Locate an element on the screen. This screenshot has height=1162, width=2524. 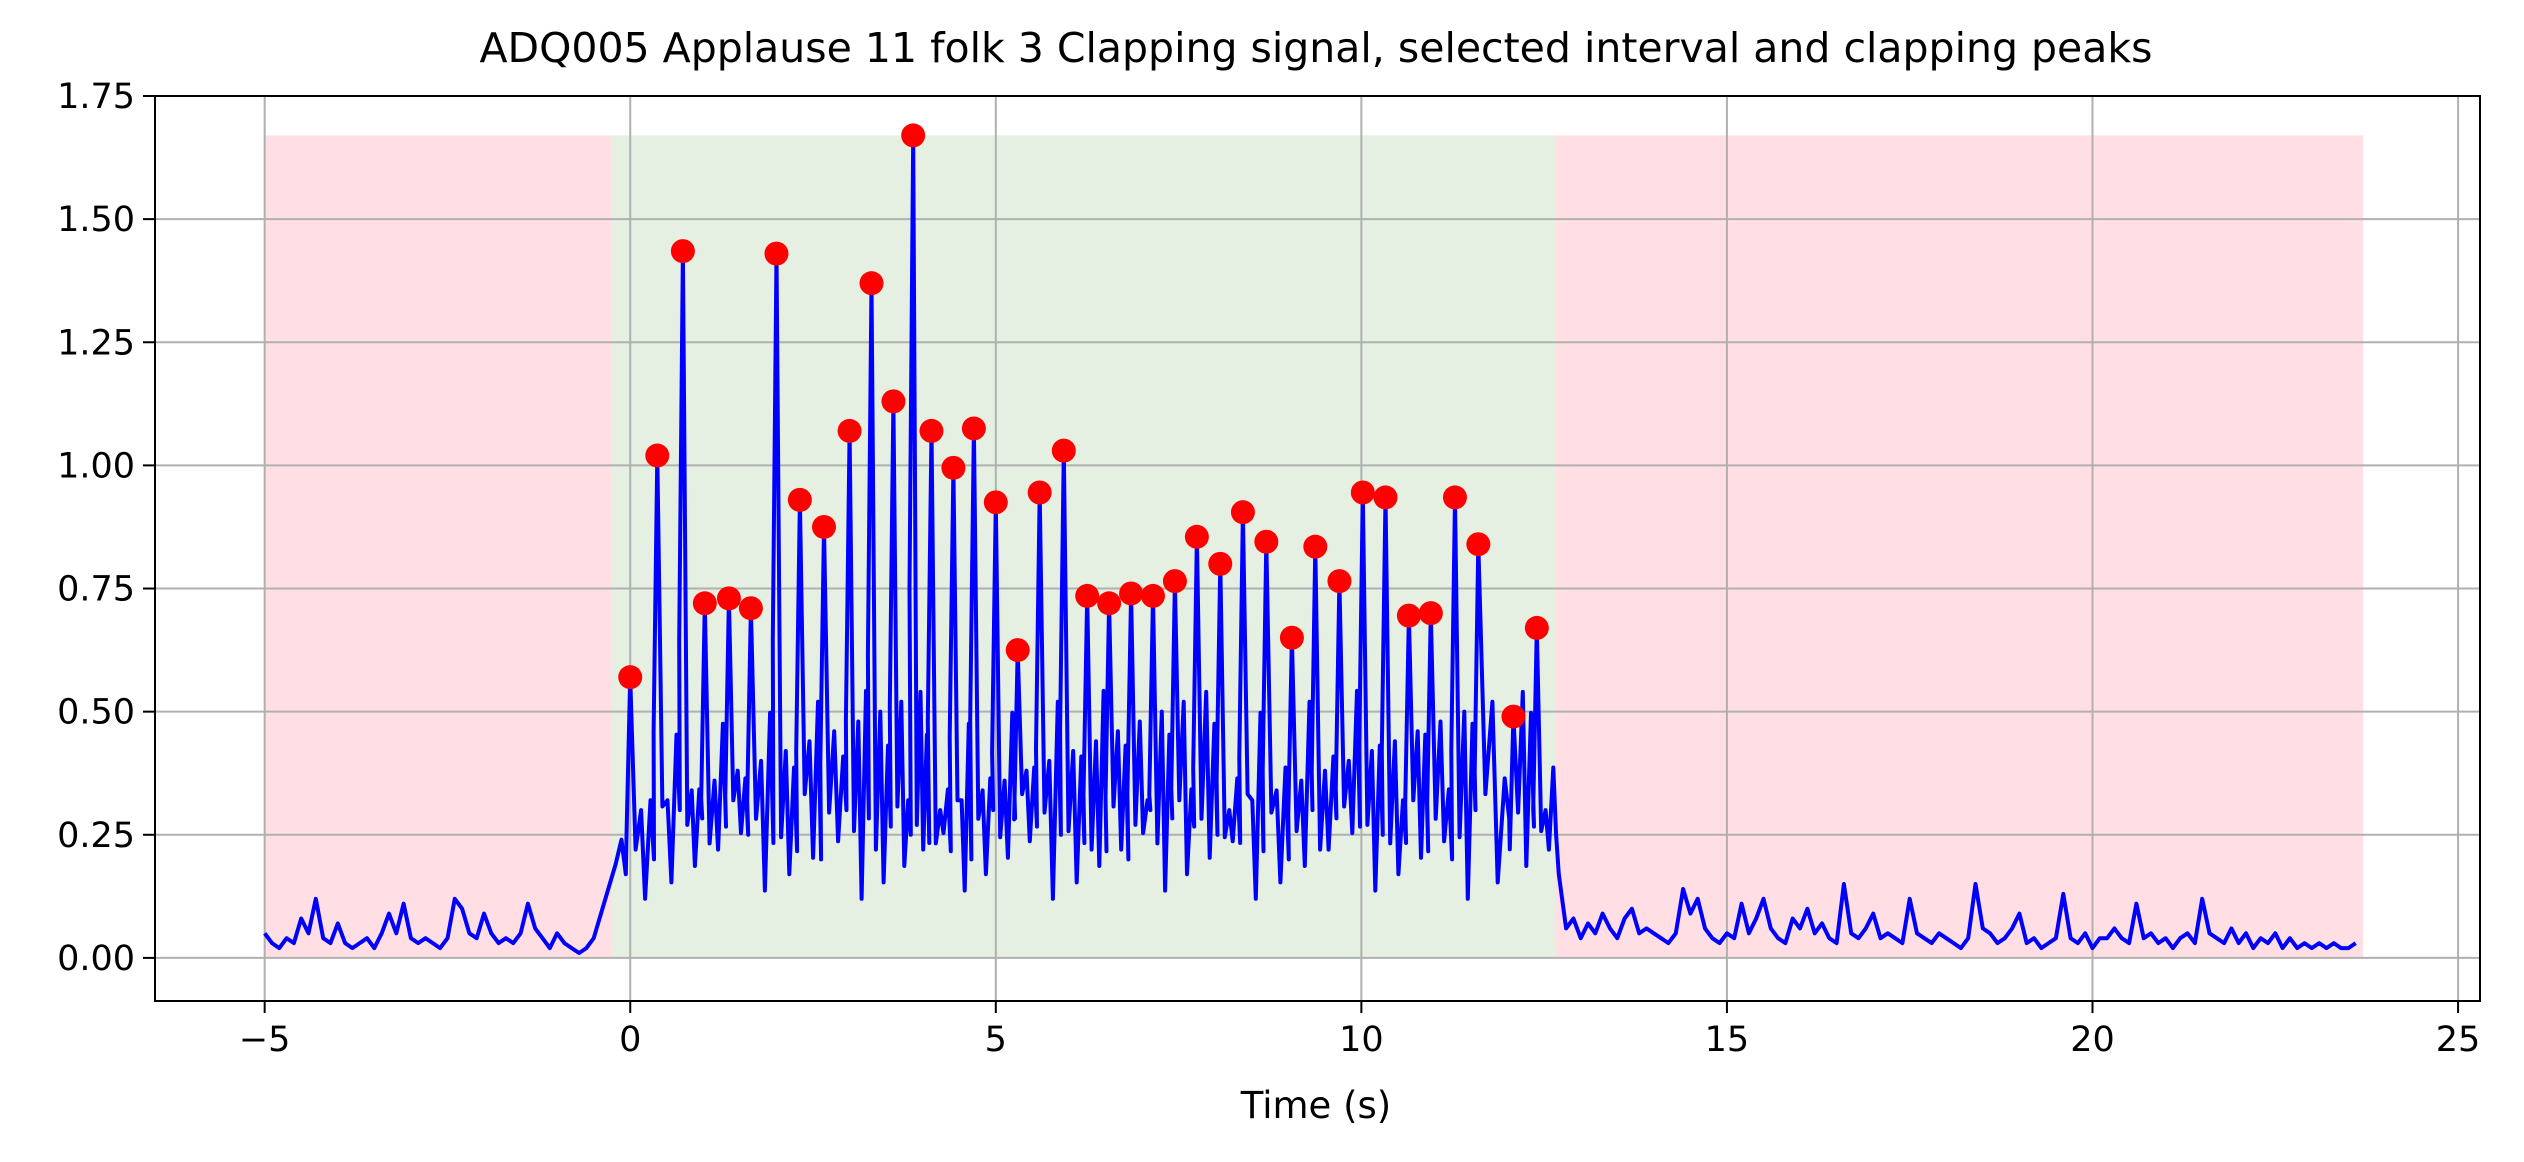
x-axis-ticks: −5 0 5 10 15 20 25 is located at coordinates (1359, 1030).